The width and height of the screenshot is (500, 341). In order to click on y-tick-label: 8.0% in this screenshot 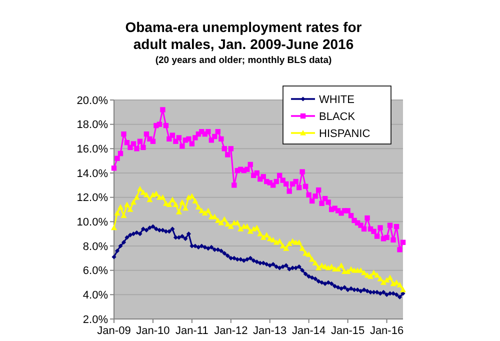, I will do `click(95, 246)`.